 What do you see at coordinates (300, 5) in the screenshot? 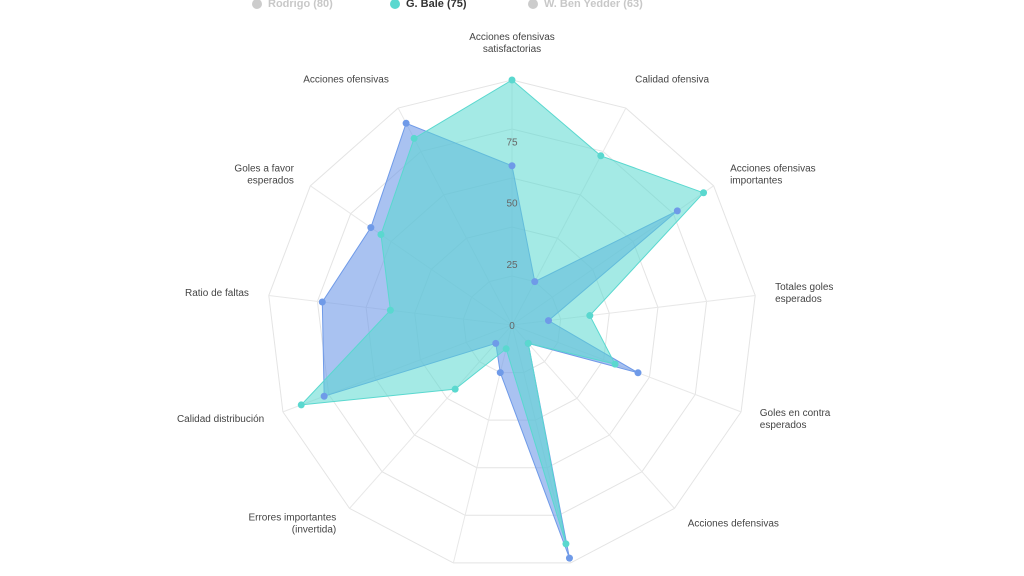
I see `legend-label: Rodrigo (80)` at bounding box center [300, 5].